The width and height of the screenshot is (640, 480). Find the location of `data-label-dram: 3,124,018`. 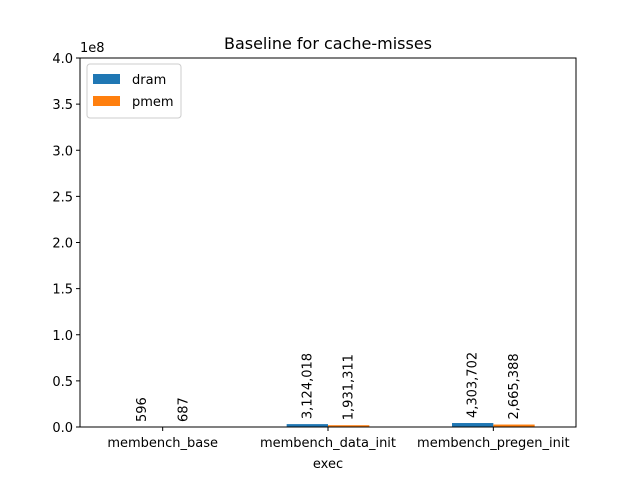

data-label-dram: 3,124,018 is located at coordinates (307, 386).